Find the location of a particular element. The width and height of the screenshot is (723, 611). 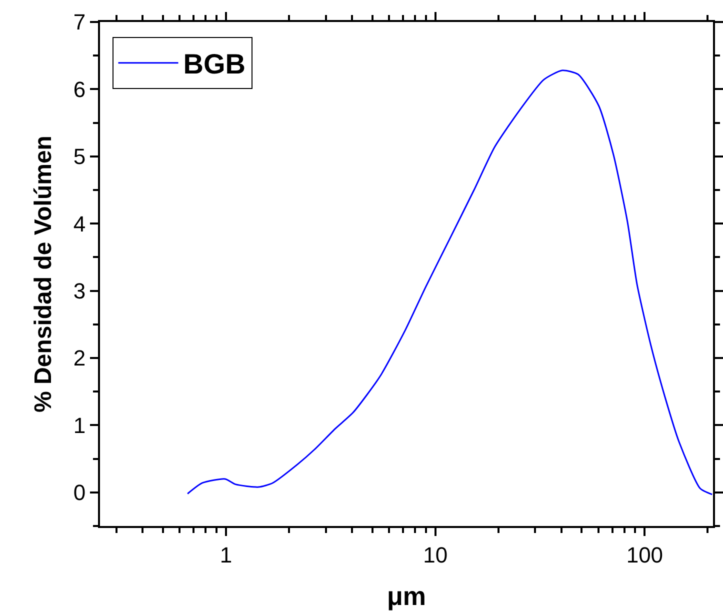

x-tick-label: 1 is located at coordinates (226, 555).